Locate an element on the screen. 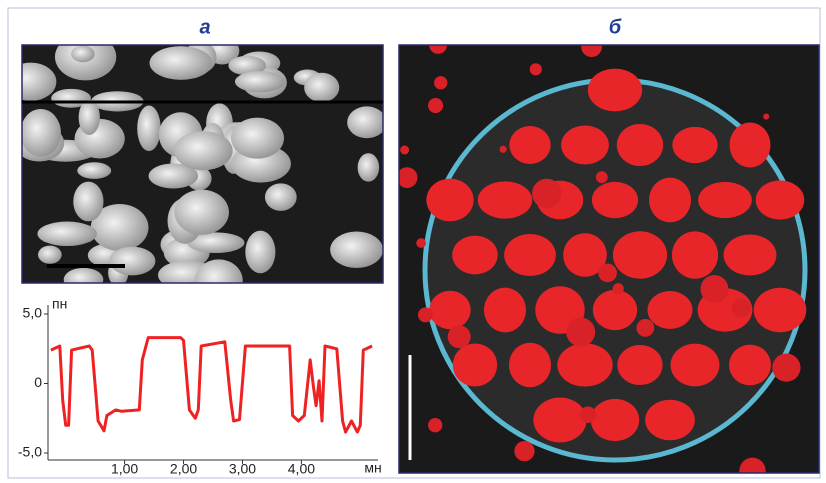 The width and height of the screenshot is (826, 483). x-tick-label: 2,00 is located at coordinates (183, 469).